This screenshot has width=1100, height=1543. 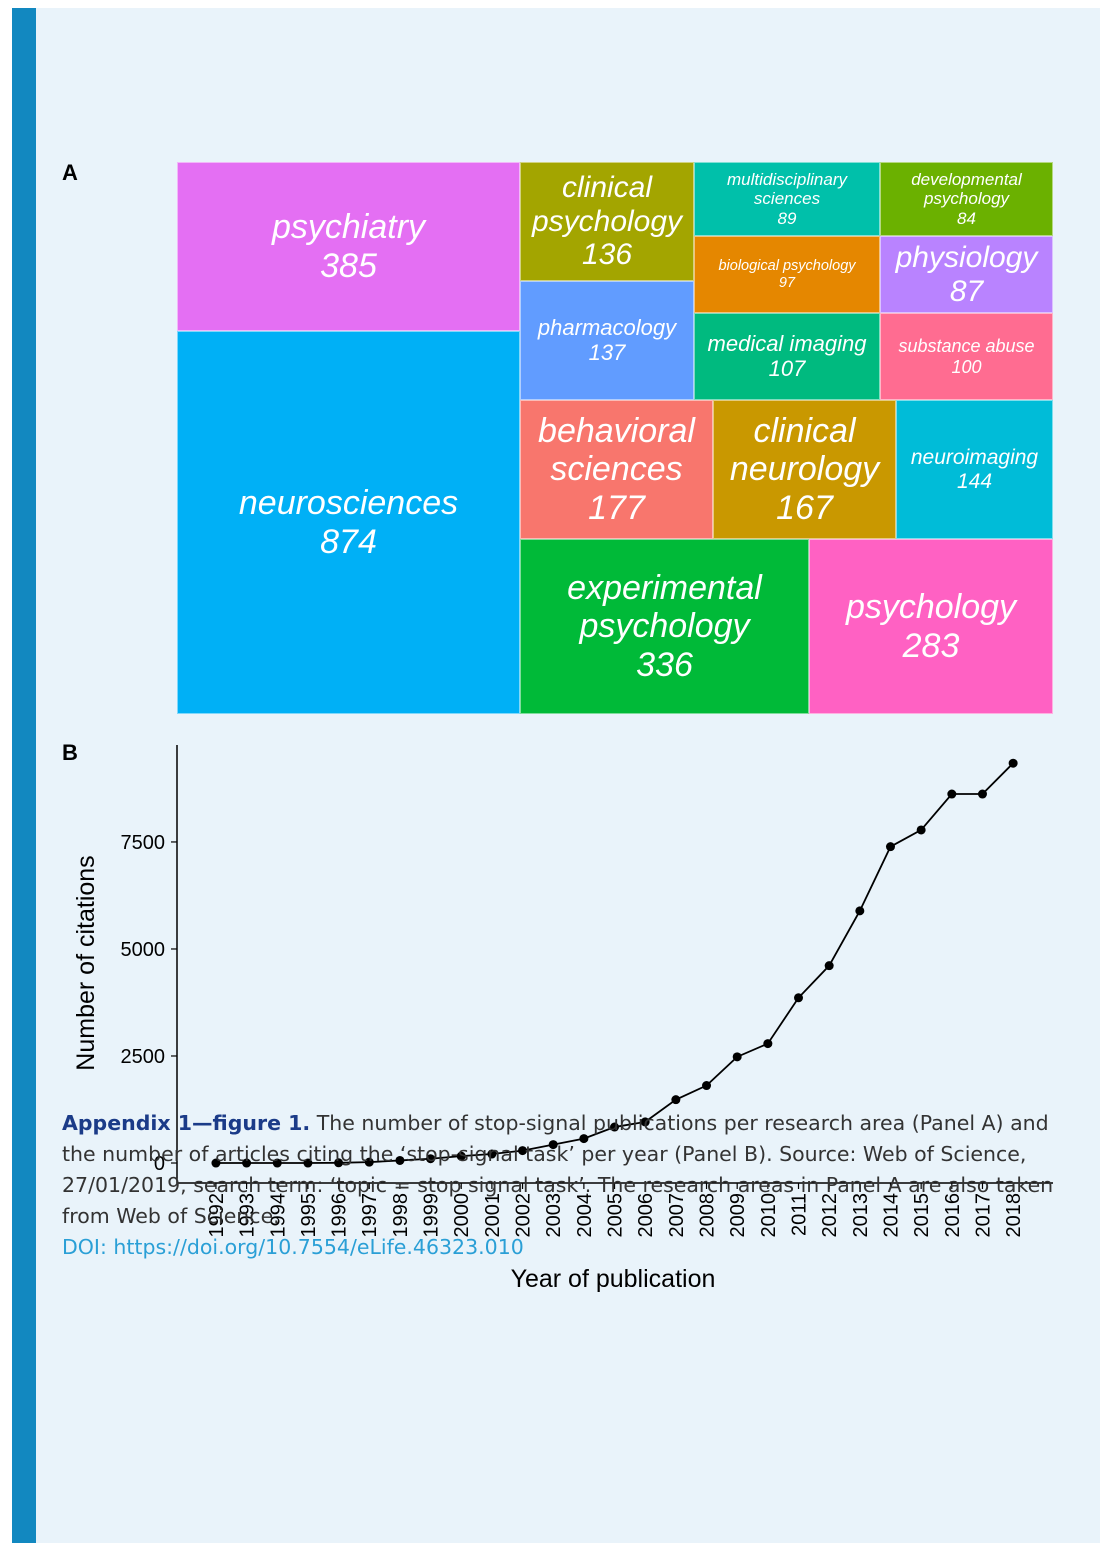 I want to click on treemap-tile: neurosciences 874, so click(x=348, y=522).